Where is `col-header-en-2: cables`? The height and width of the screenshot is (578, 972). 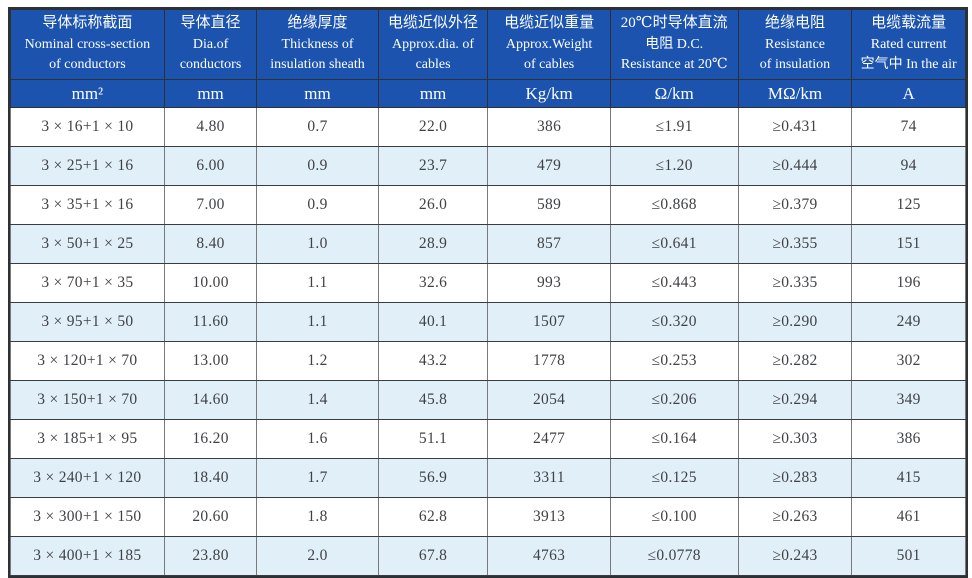
col-header-en-2: cables is located at coordinates (433, 65).